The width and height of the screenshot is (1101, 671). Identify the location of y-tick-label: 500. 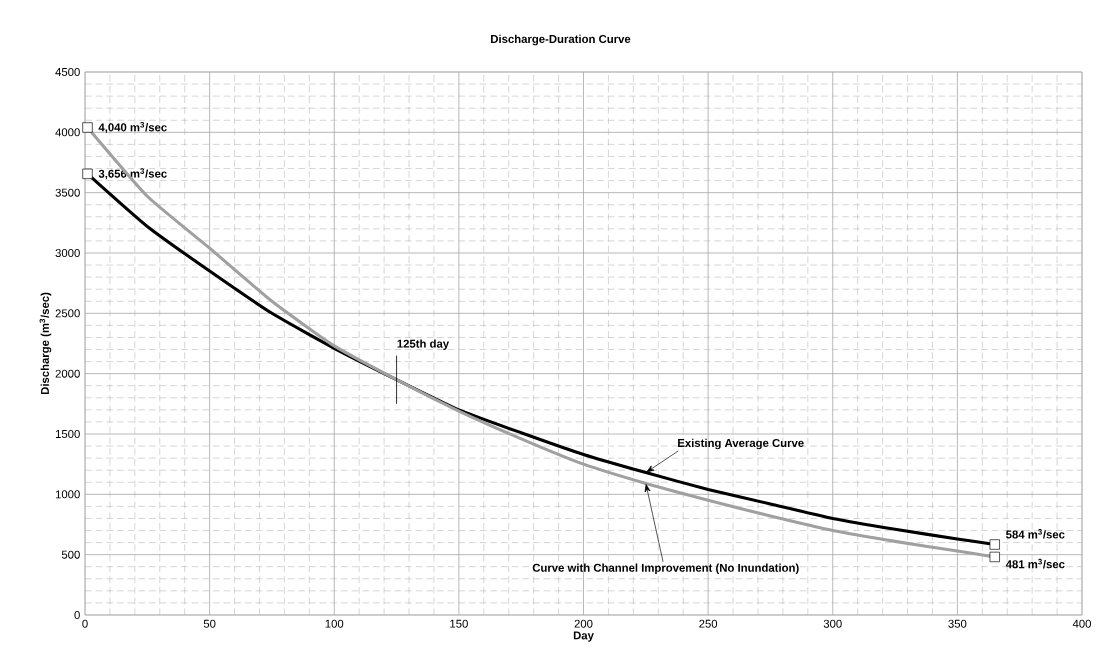
(70, 554).